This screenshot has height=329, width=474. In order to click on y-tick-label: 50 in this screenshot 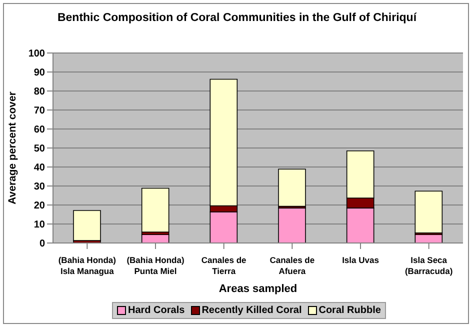, I will do `click(40, 149)`.